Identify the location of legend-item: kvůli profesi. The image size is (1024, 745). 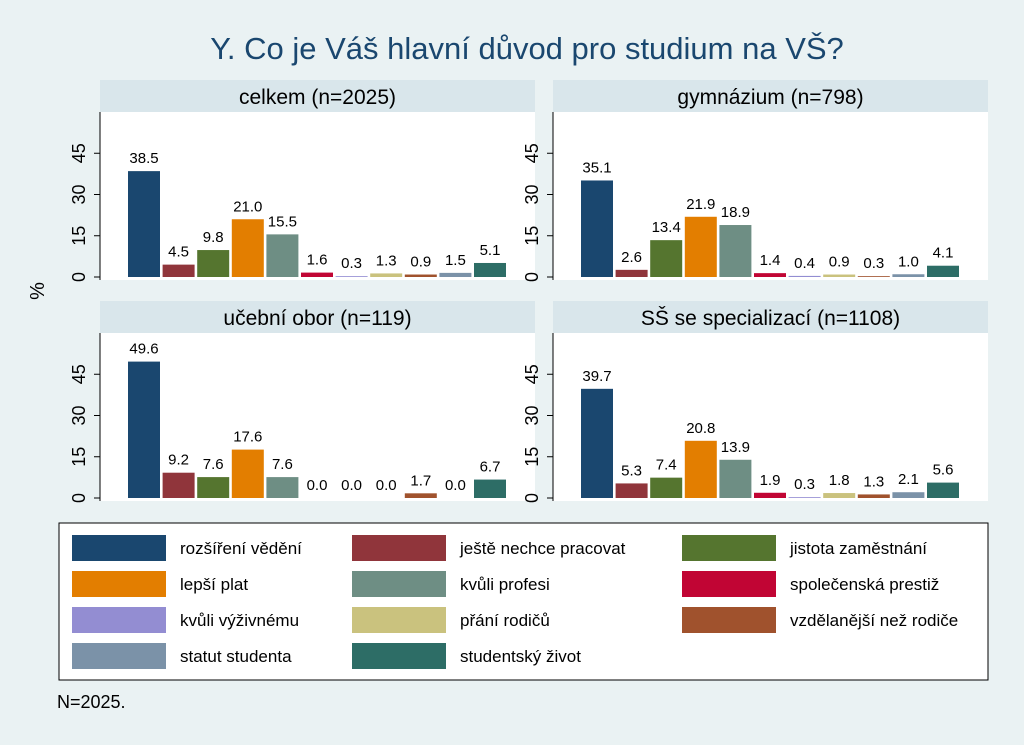
(451, 584).